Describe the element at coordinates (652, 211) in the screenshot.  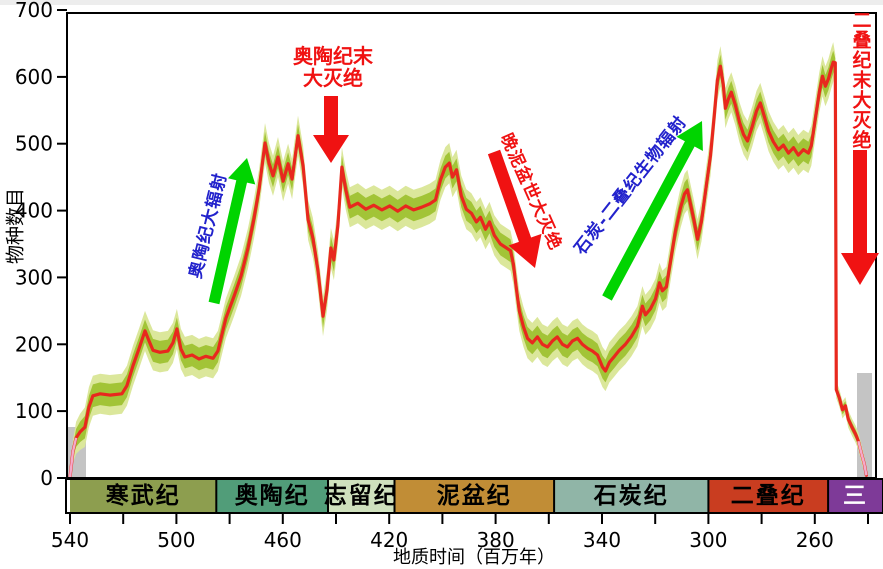
I see `carboniferous-permian-radiation-arrow` at that location.